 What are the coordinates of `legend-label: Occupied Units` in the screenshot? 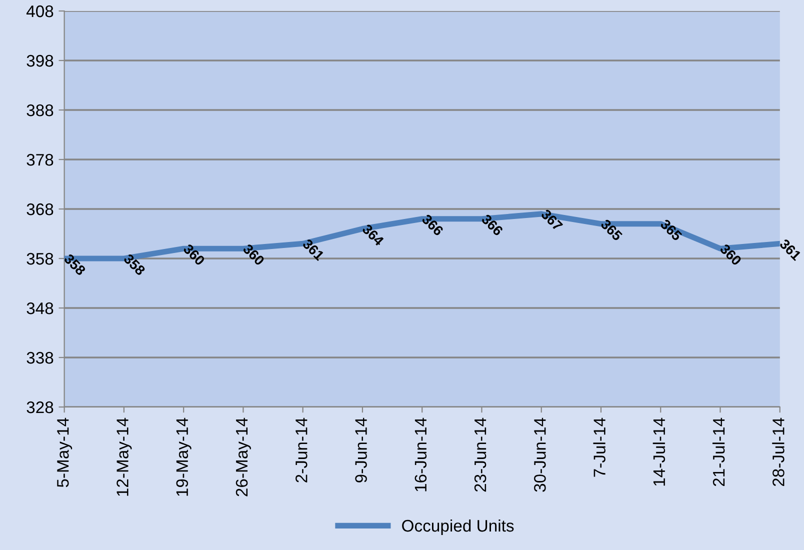 It's located at (458, 527).